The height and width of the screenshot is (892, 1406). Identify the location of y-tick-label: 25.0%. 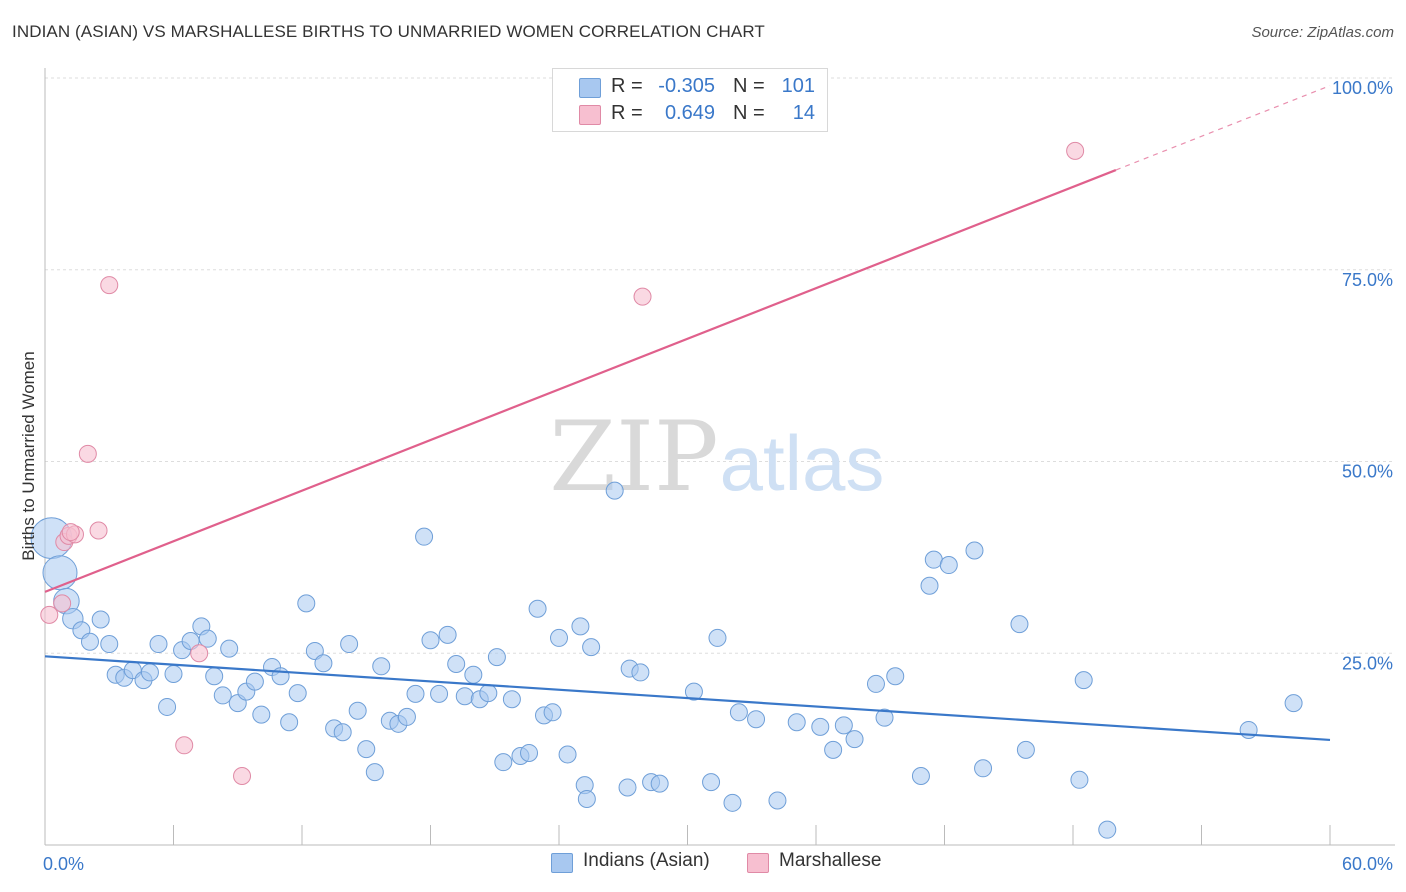
(1367, 663).